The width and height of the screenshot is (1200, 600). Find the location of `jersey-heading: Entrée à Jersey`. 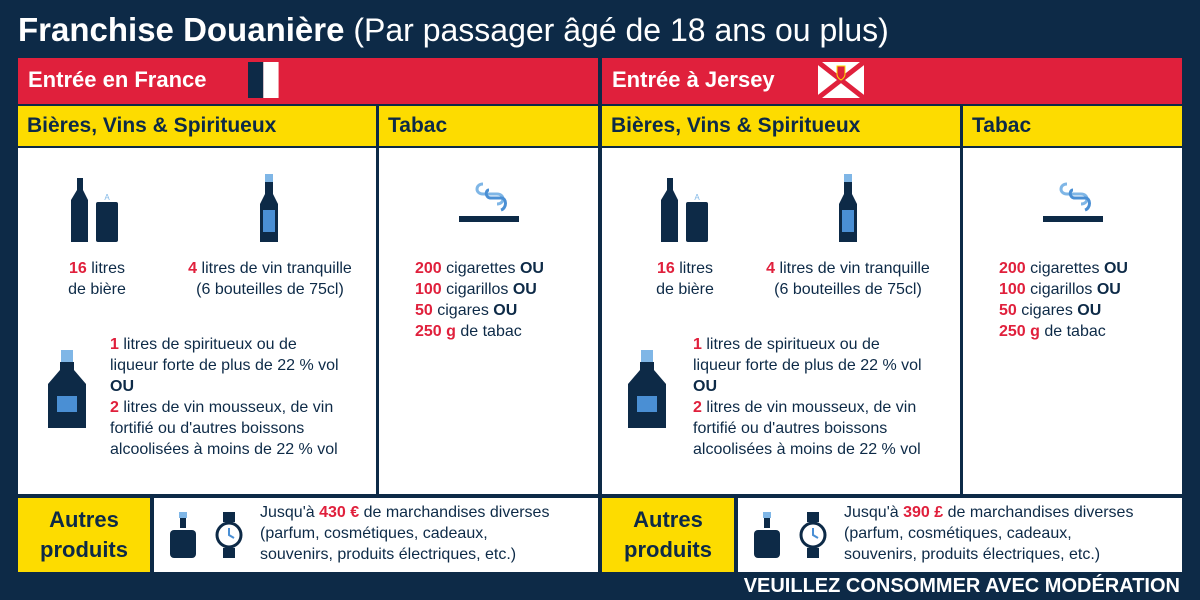

jersey-heading: Entrée à Jersey is located at coordinates (693, 79).